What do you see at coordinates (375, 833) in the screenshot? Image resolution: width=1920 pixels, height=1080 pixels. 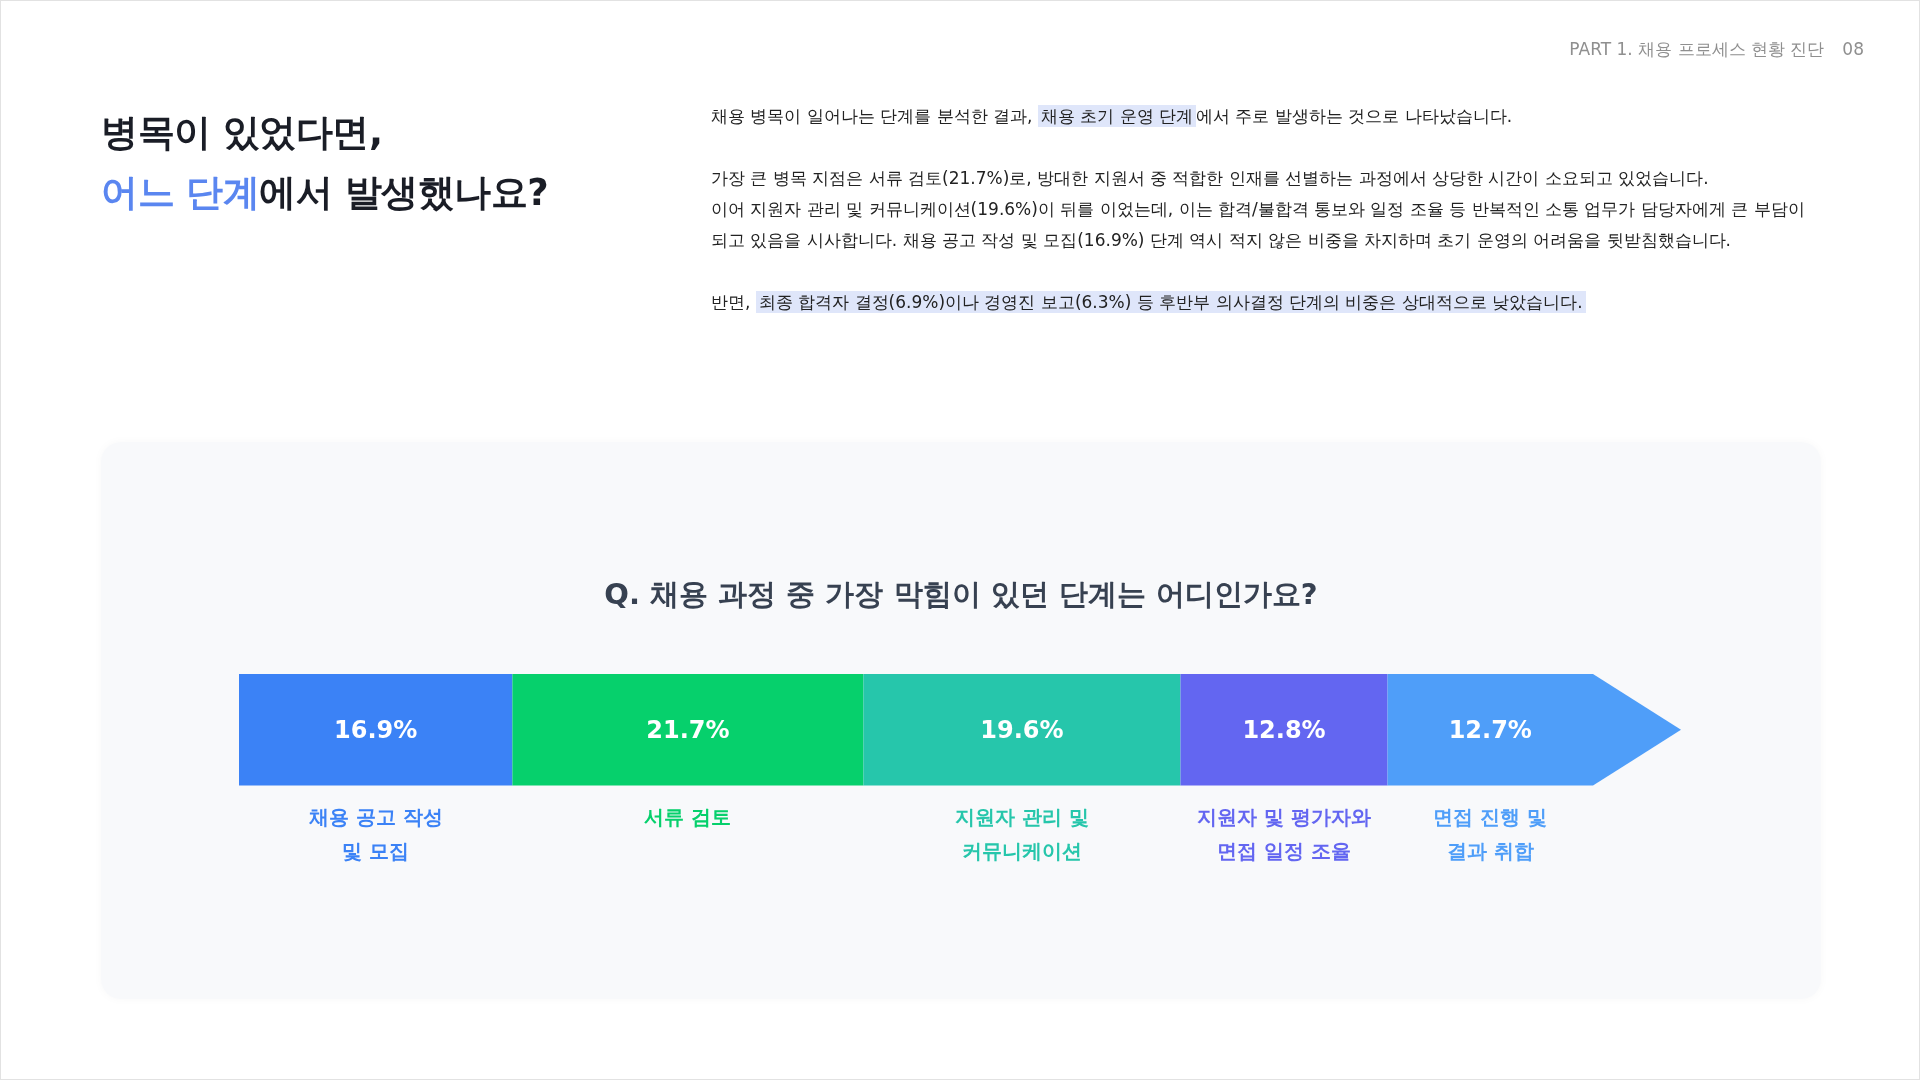 I see `series-label: 채용 공고 작성 및 모집` at bounding box center [375, 833].